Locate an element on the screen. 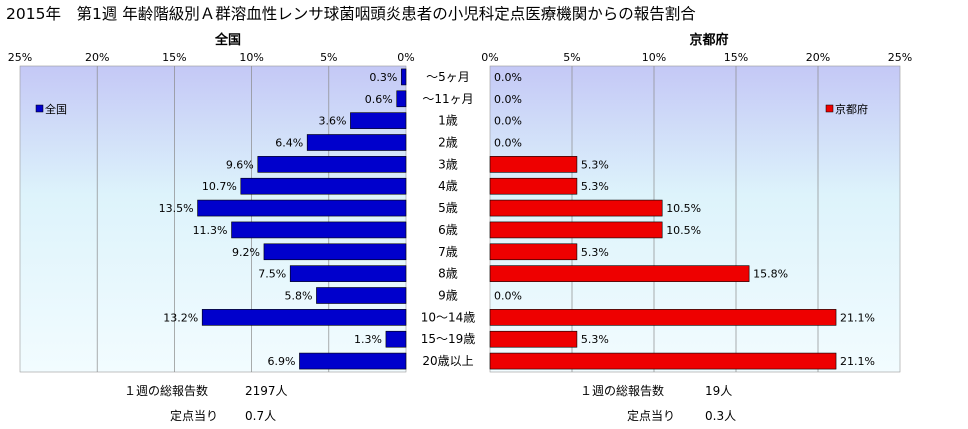 This screenshot has width=968, height=429. national-per-value: 0.7人 is located at coordinates (261, 416).